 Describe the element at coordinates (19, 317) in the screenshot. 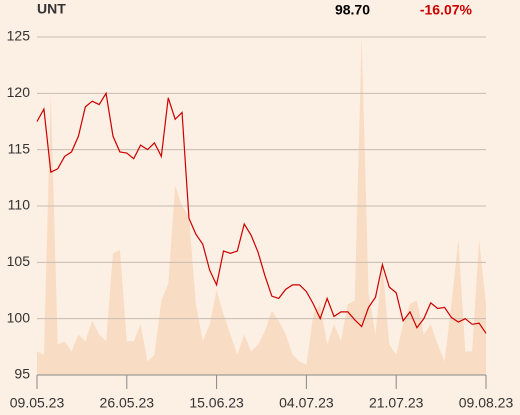

I see `y-tick-label: 100` at that location.